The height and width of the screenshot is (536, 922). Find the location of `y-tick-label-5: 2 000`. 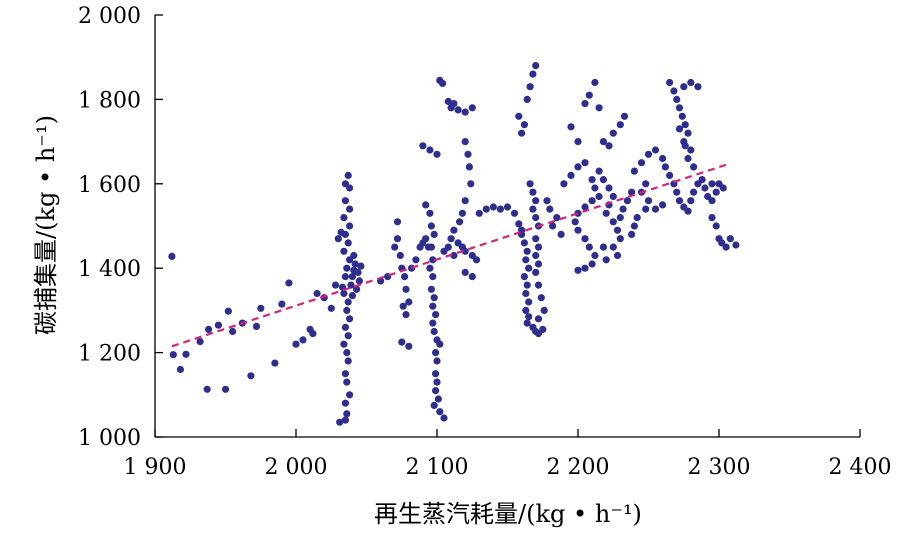

y-tick-label-5: 2 000 is located at coordinates (109, 16).